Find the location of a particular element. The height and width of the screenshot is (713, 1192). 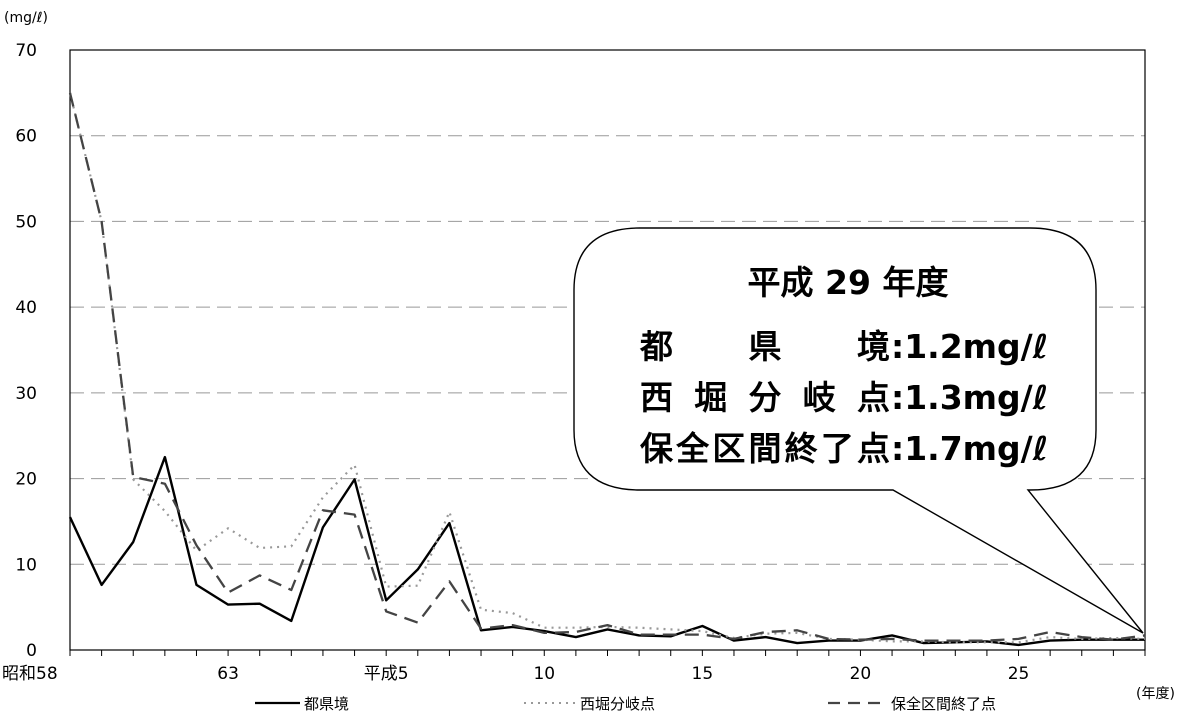

callout-label-3: 保全区間終了点 is located at coordinates (765, 448).